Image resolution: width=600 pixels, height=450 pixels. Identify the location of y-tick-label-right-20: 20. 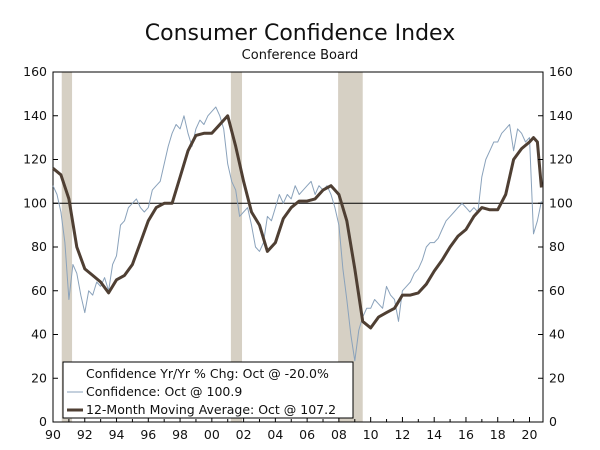
(557, 377).